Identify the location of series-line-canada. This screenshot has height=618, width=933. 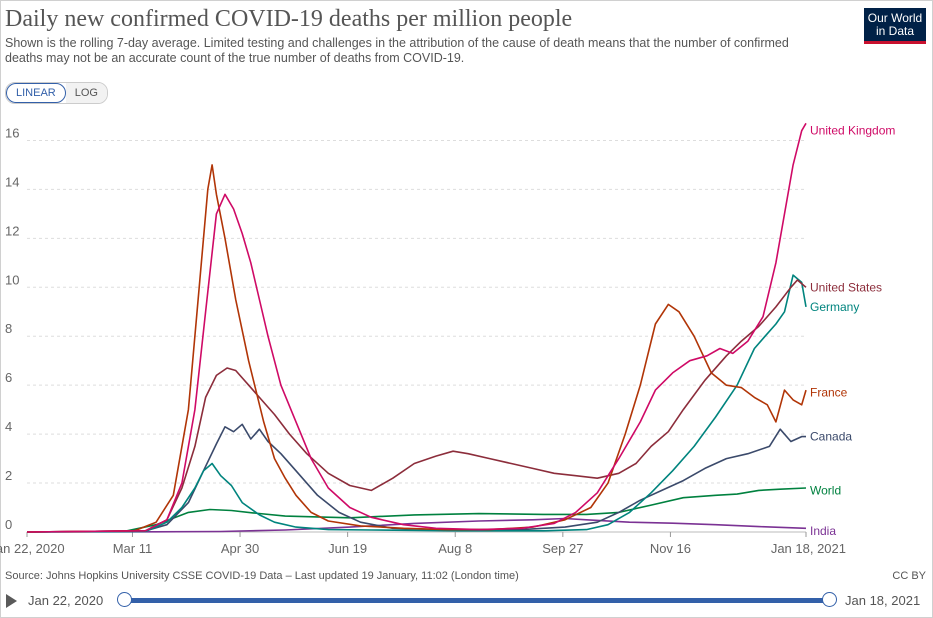
(416, 478).